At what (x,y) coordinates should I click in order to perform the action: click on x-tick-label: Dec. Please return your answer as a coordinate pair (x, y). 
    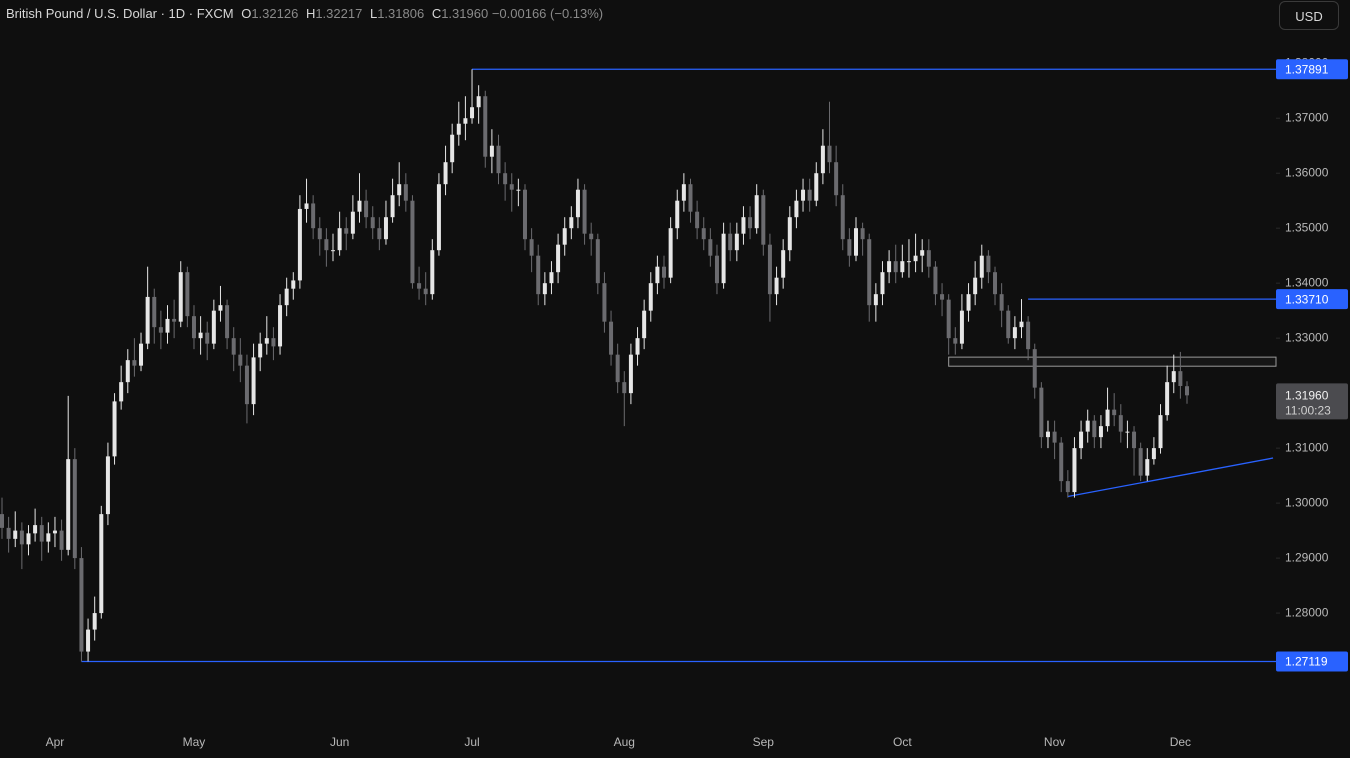
    Looking at the image, I should click on (1180, 742).